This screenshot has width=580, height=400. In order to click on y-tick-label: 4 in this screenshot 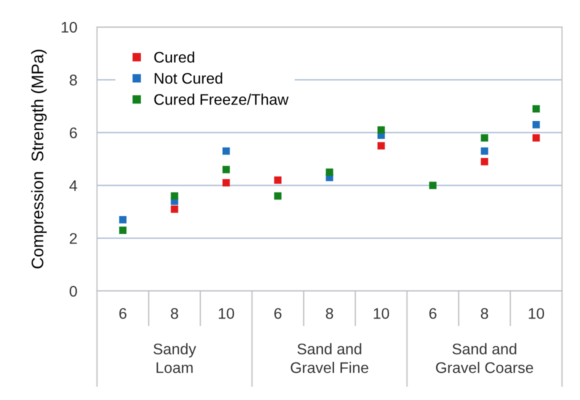, I will do `click(73, 185)`.